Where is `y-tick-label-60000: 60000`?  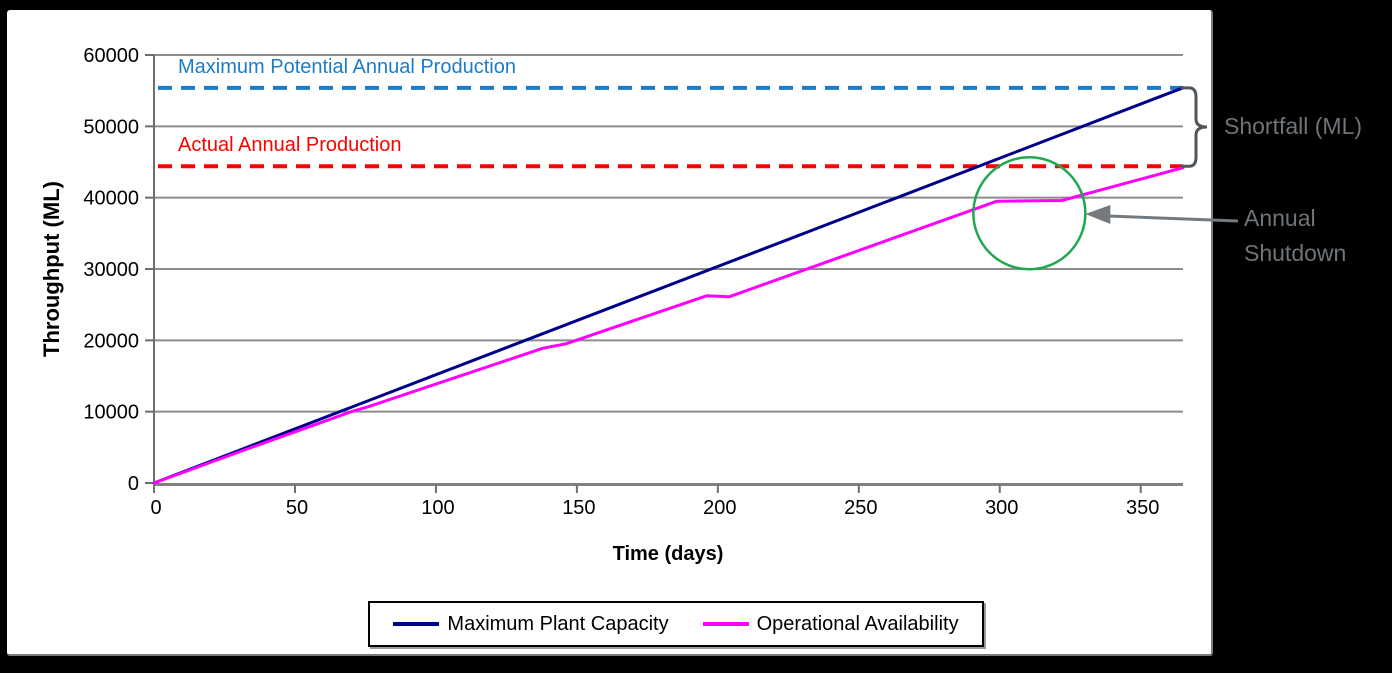
y-tick-label-60000: 60000 is located at coordinates (111, 56).